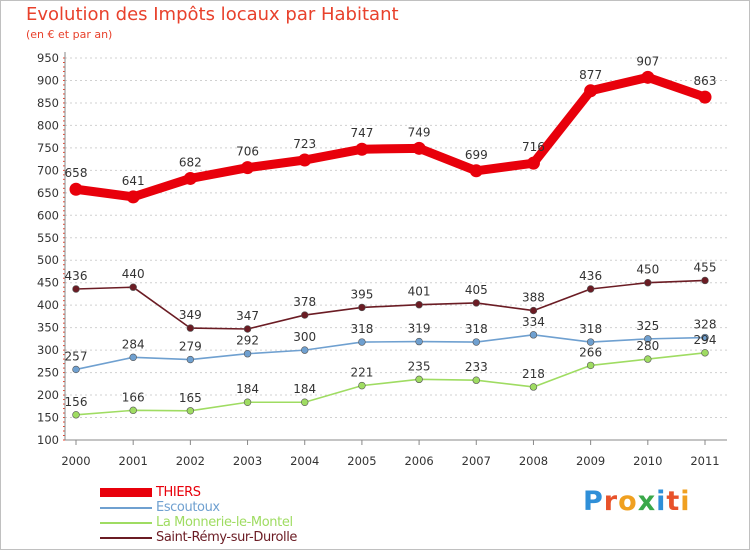  I want to click on data-label: 450, so click(647, 270).